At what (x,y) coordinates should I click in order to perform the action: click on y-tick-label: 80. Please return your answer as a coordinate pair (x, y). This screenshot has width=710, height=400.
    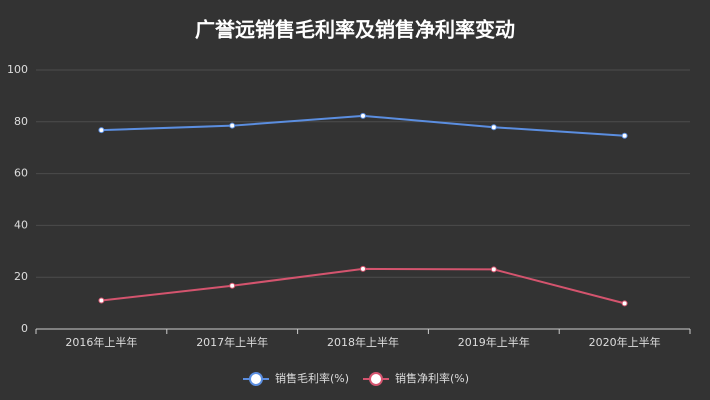
    Looking at the image, I should click on (21, 121).